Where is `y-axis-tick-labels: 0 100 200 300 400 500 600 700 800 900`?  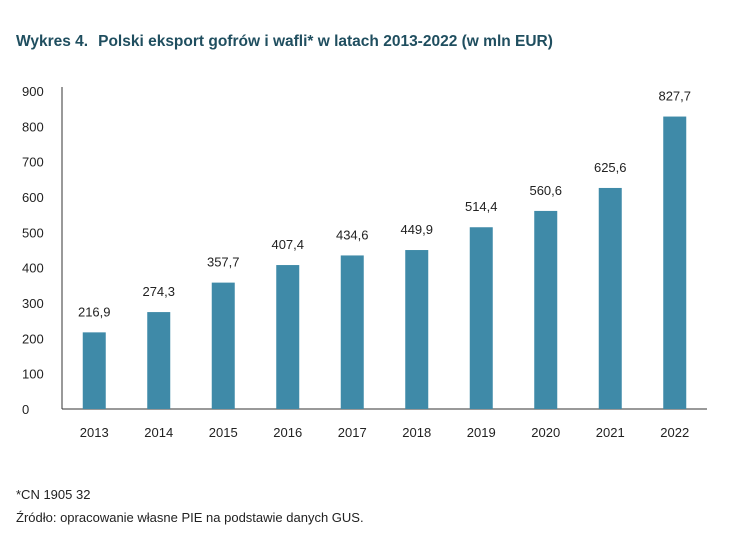 y-axis-tick-labels: 0 100 200 300 400 500 600 700 800 900 is located at coordinates (33, 250).